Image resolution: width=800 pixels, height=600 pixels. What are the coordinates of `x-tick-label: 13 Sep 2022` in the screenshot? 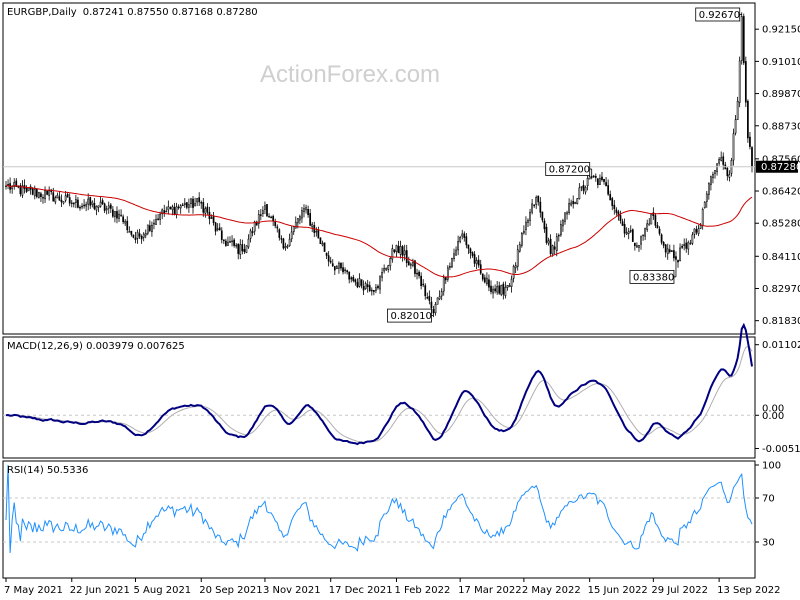 It's located at (748, 590).